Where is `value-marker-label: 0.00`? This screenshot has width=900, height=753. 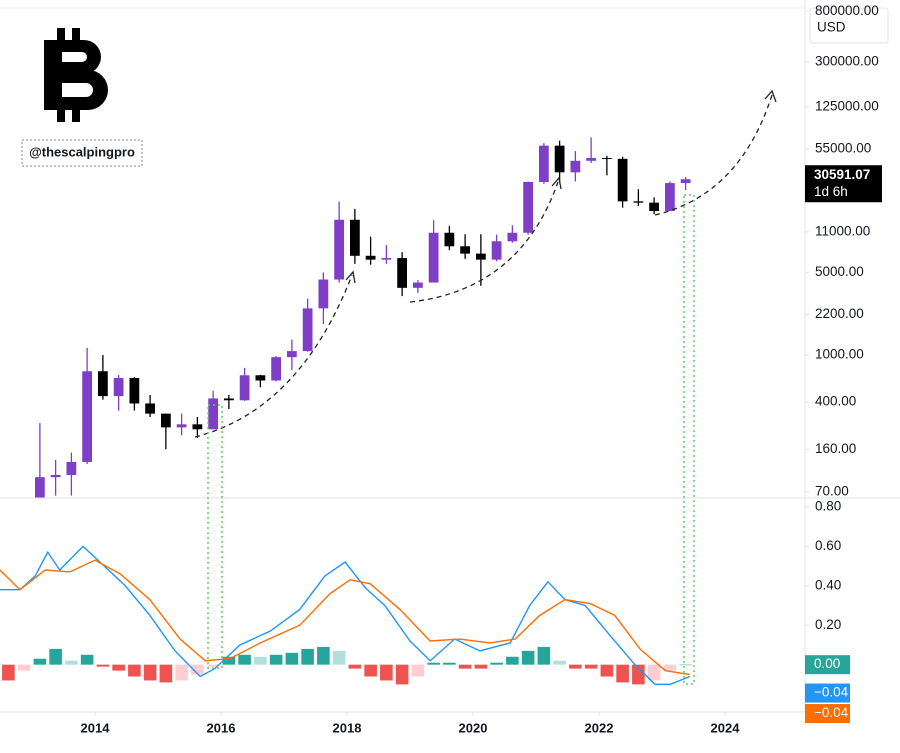
value-marker-label: 0.00 is located at coordinates (827, 663).